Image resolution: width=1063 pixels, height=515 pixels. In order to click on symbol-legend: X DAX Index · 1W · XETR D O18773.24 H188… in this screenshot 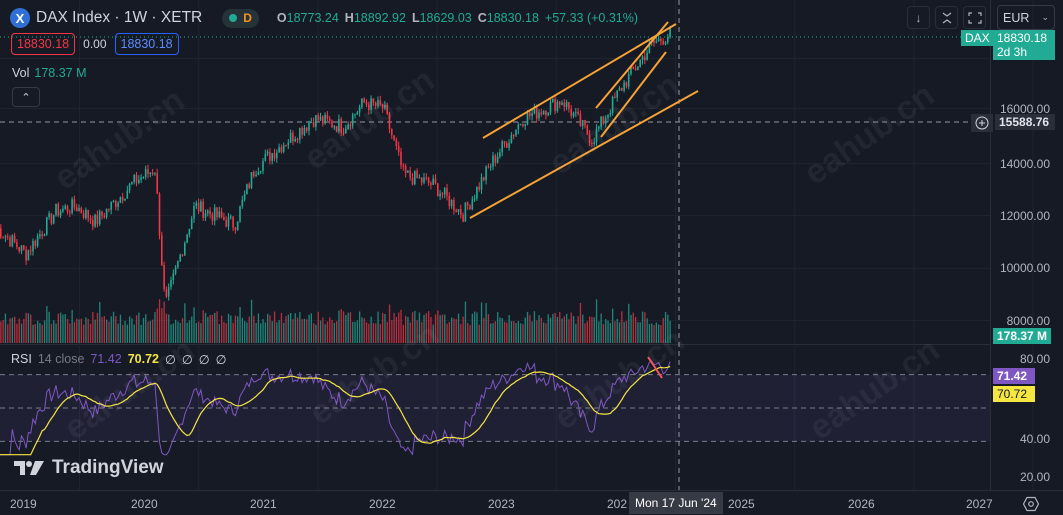, I will do `click(324, 18)`.